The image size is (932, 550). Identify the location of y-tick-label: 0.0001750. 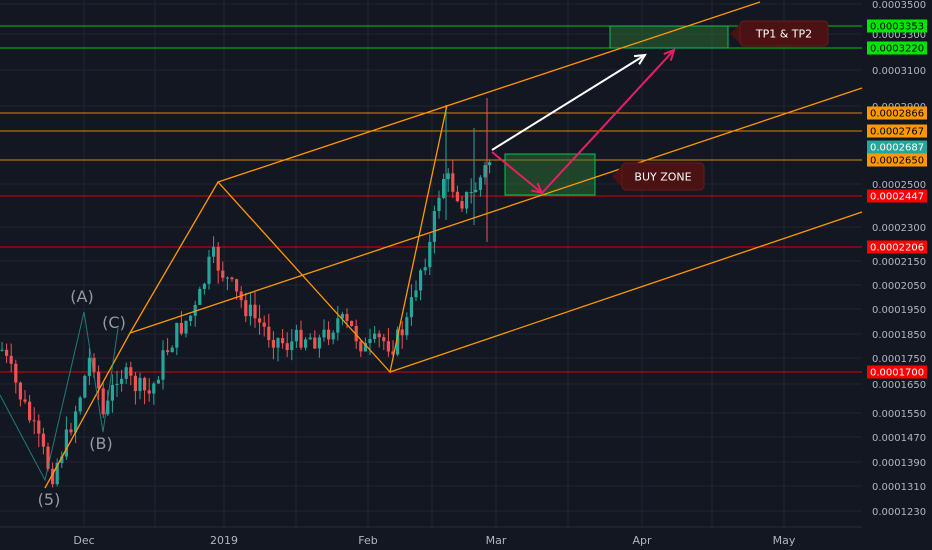
(899, 359).